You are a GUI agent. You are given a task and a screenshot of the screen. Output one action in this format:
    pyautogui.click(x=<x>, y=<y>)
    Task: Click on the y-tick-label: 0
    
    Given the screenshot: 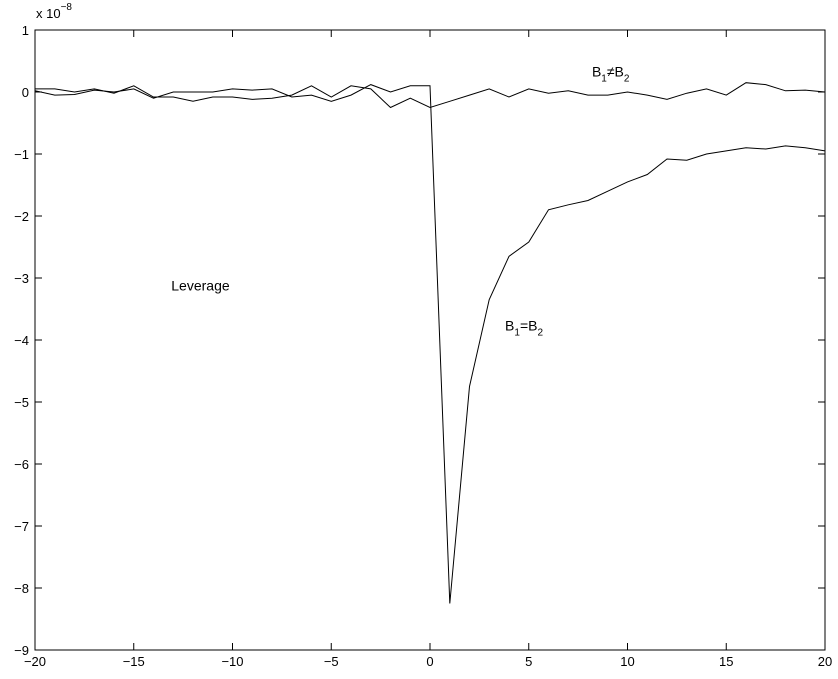 What is the action you would take?
    pyautogui.click(x=25, y=92)
    